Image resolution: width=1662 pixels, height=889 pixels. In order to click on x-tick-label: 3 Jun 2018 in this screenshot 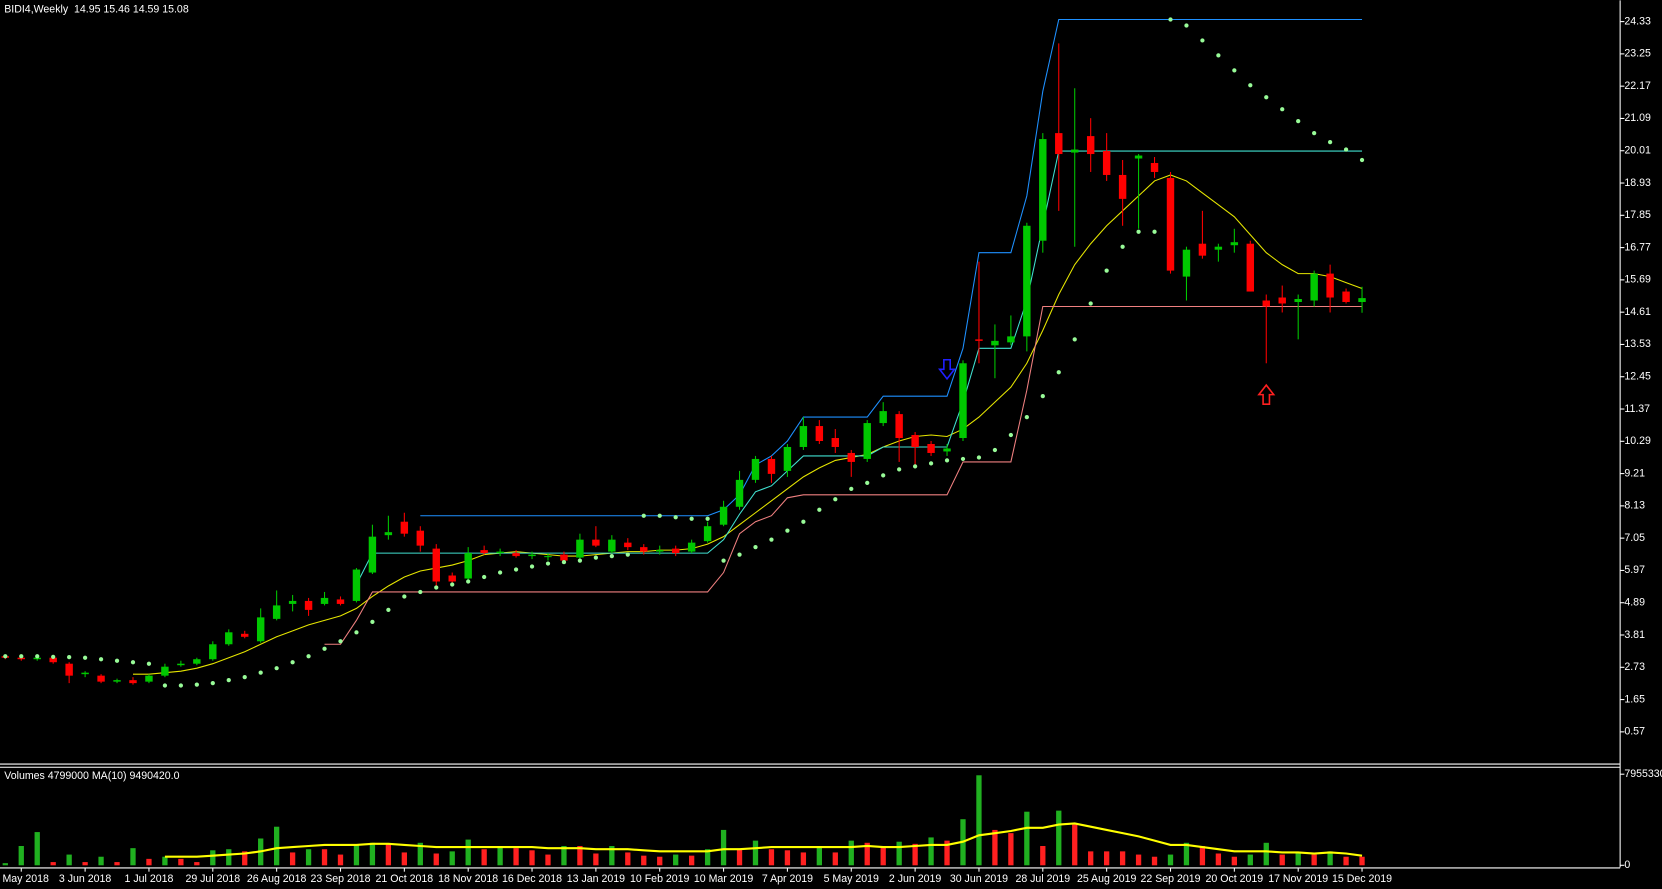, I will do `click(85, 879)`.